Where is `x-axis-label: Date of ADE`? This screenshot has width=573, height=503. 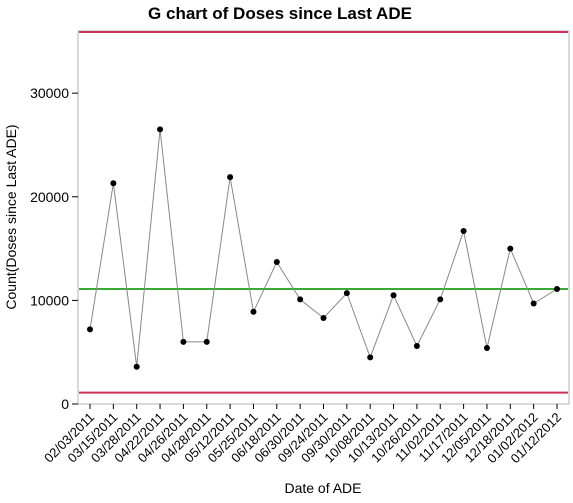
x-axis-label: Date of ADE is located at coordinates (322, 488).